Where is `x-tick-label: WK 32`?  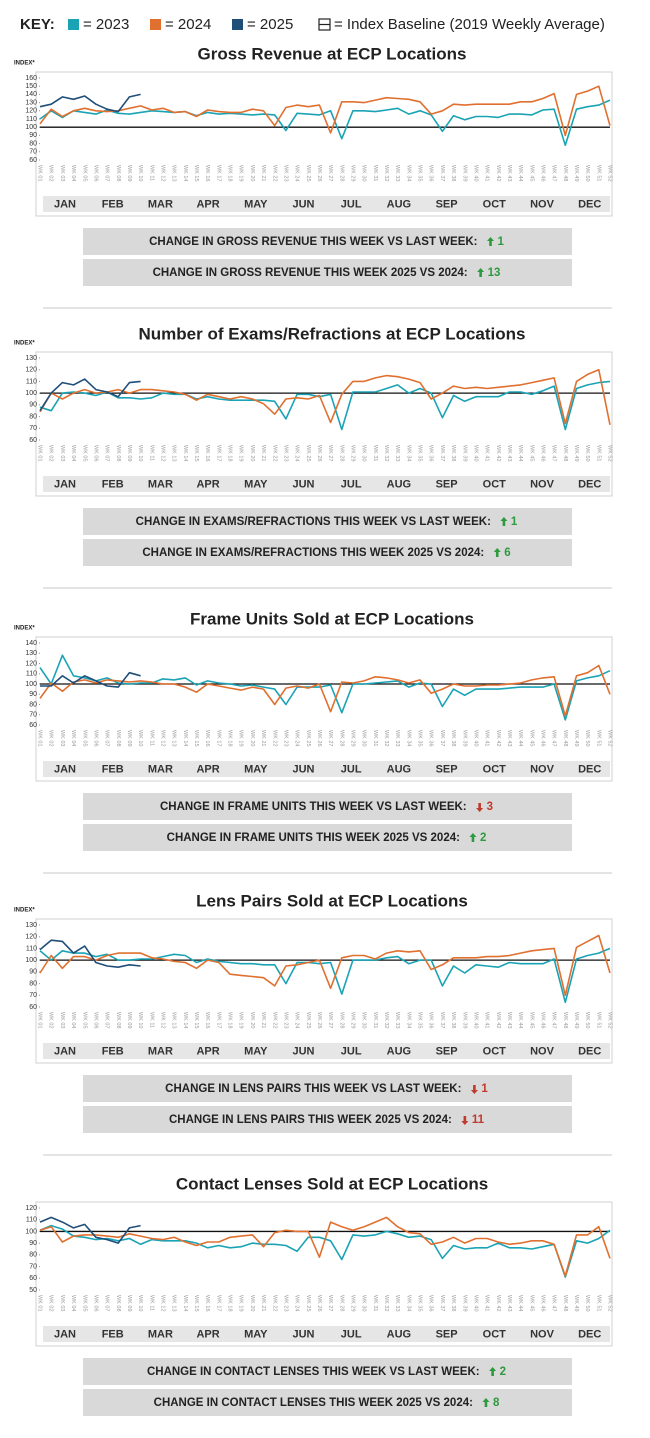
x-tick-label: WK 32 is located at coordinates (386, 1020).